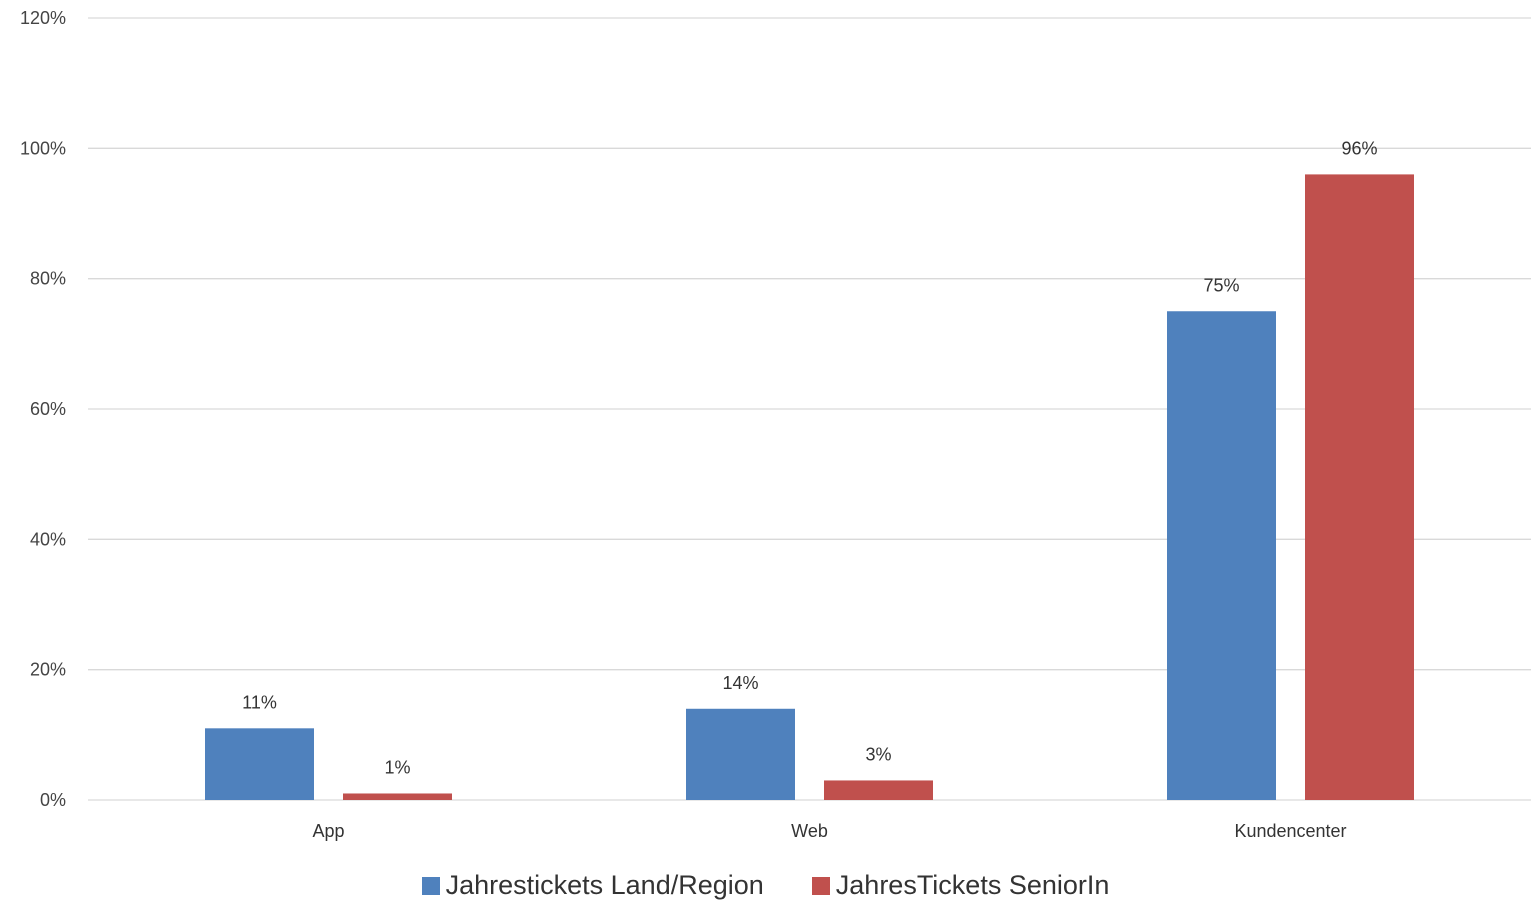  What do you see at coordinates (259, 702) in the screenshot?
I see `data-label: 11%` at bounding box center [259, 702].